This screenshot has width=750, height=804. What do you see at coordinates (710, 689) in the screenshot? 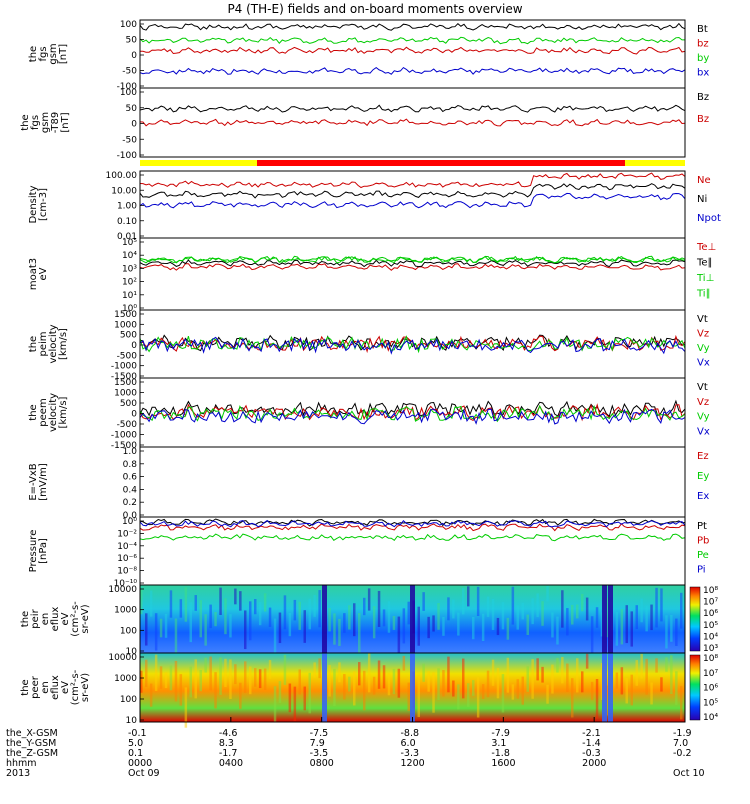
I see `colorbar-tick: 10⁶` at bounding box center [710, 689].